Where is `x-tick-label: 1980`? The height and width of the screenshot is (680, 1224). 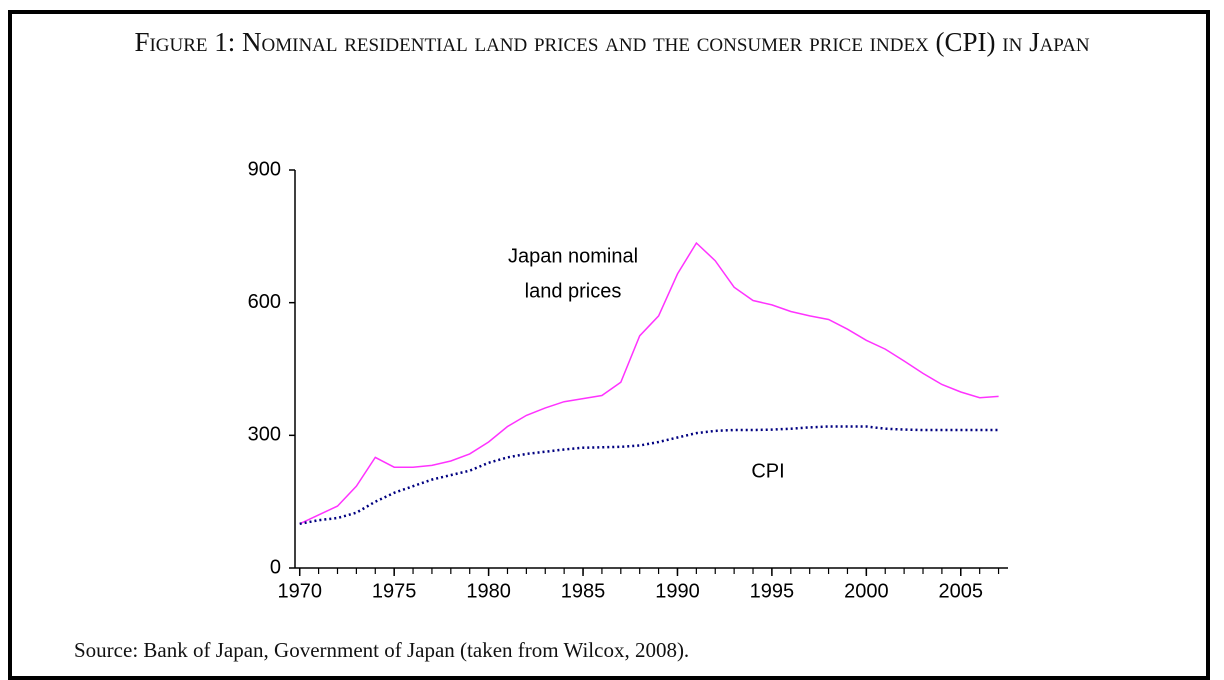 x-tick-label: 1980 is located at coordinates (488, 591).